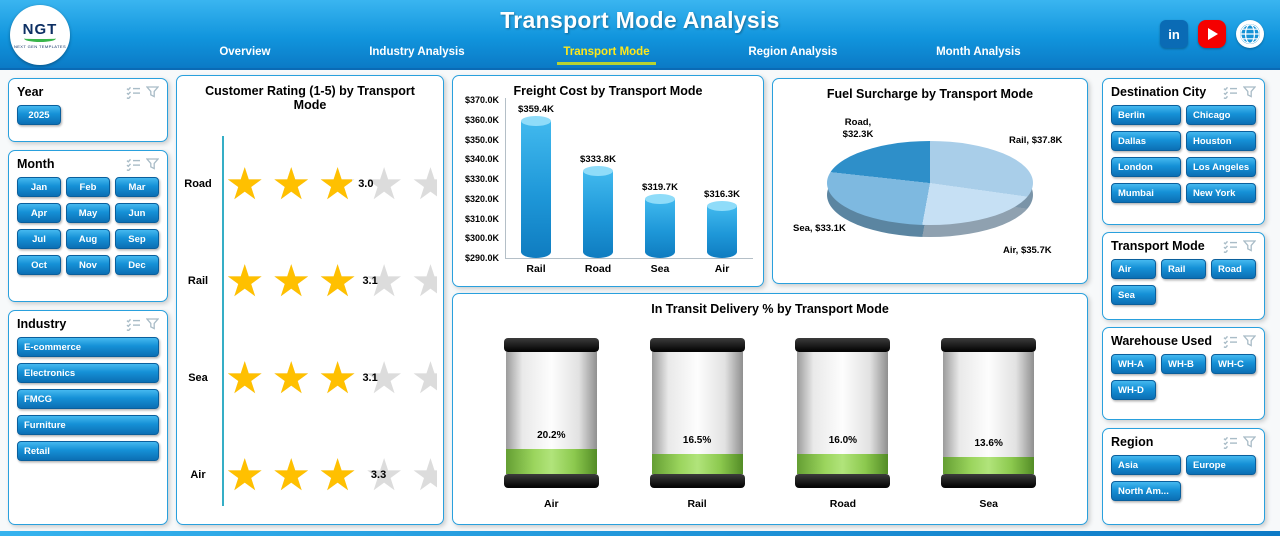 The height and width of the screenshot is (536, 1280). Describe the element at coordinates (417, 52) in the screenshot. I see `tab-industry-analysis: Industry Analysis` at that location.